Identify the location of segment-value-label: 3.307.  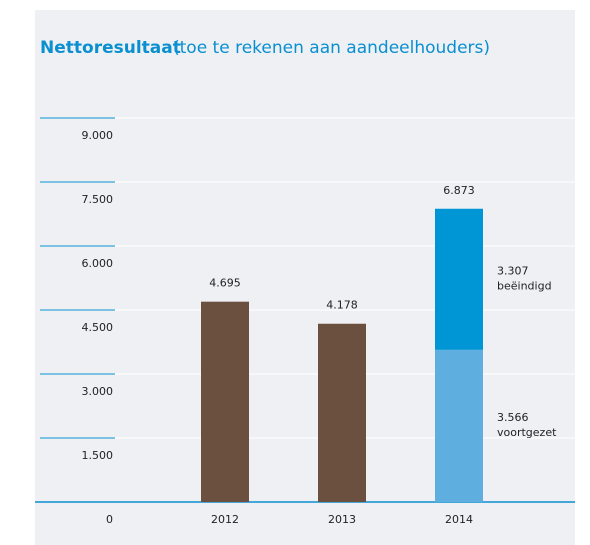
(513, 270).